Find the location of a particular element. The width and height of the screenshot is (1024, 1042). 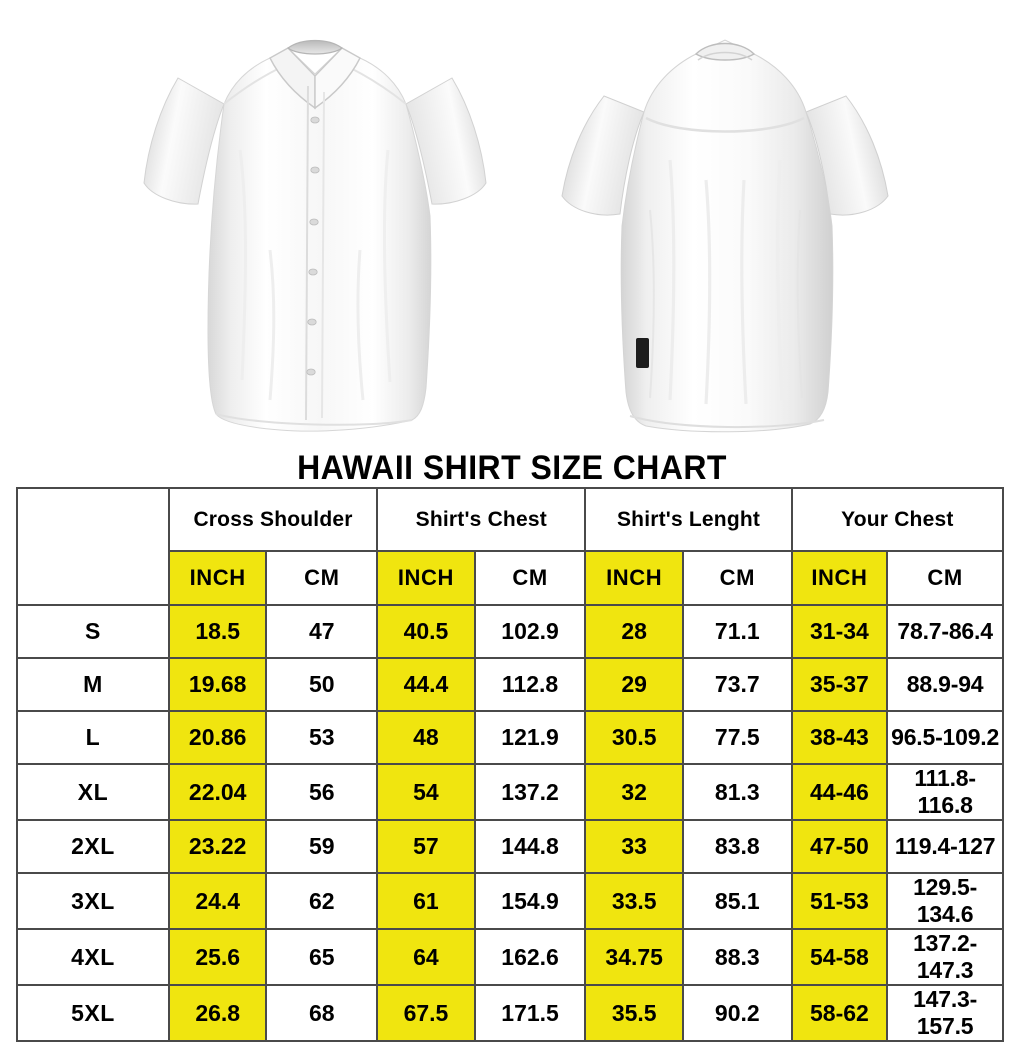

cell-cross-shoulder-inch: 22.04 is located at coordinates (217, 792).